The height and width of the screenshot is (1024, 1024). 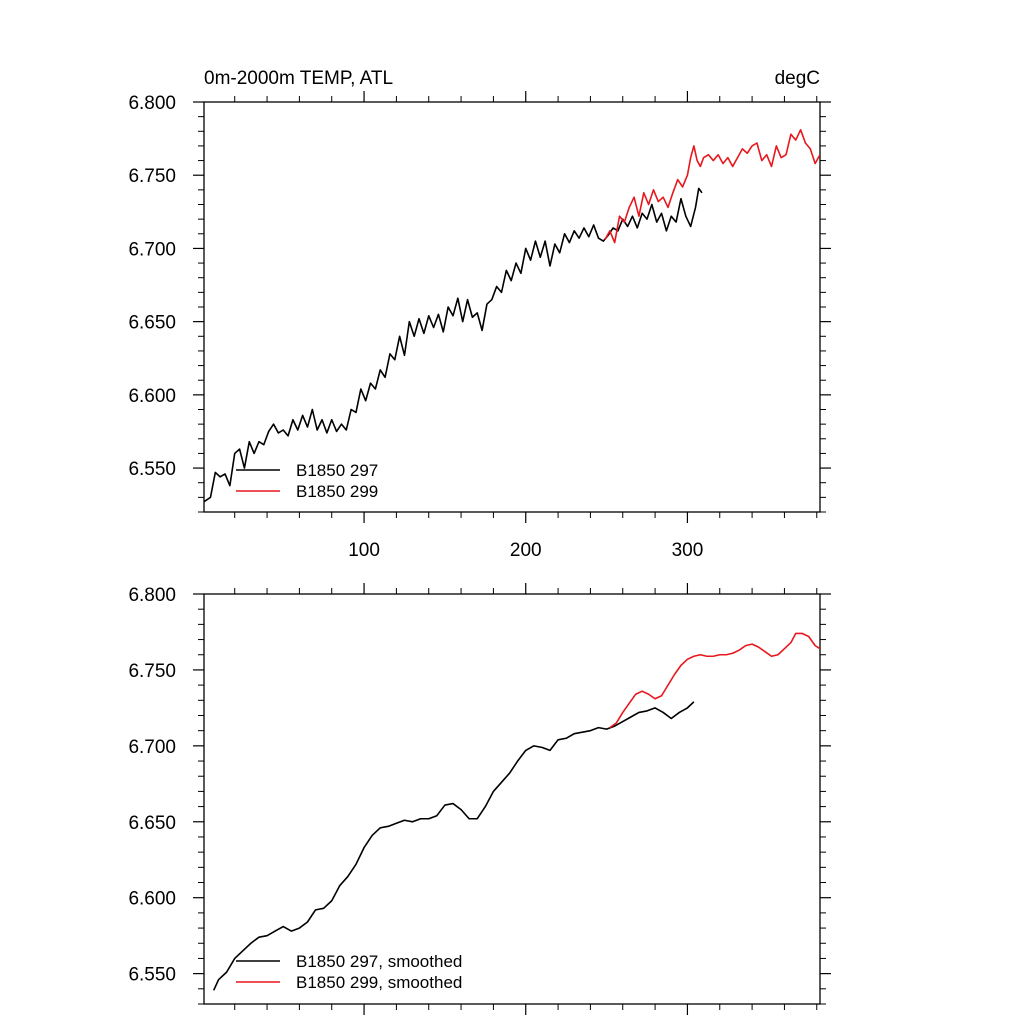 I want to click on chart-title-left: 0m-2000m TEMP, ATL, so click(x=298, y=78).